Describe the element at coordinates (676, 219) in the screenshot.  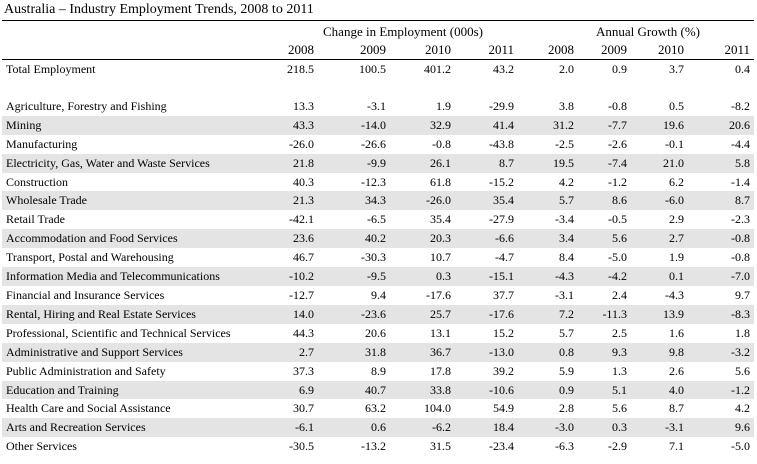
I see `table-cell: 2.9` at that location.